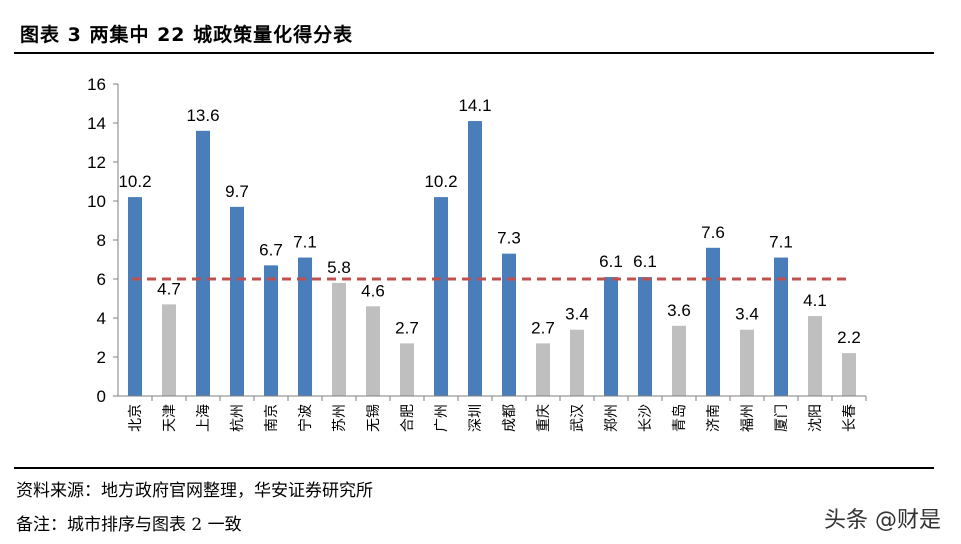  Describe the element at coordinates (170, 418) in the screenshot. I see `x-tick-label: 天津` at that location.